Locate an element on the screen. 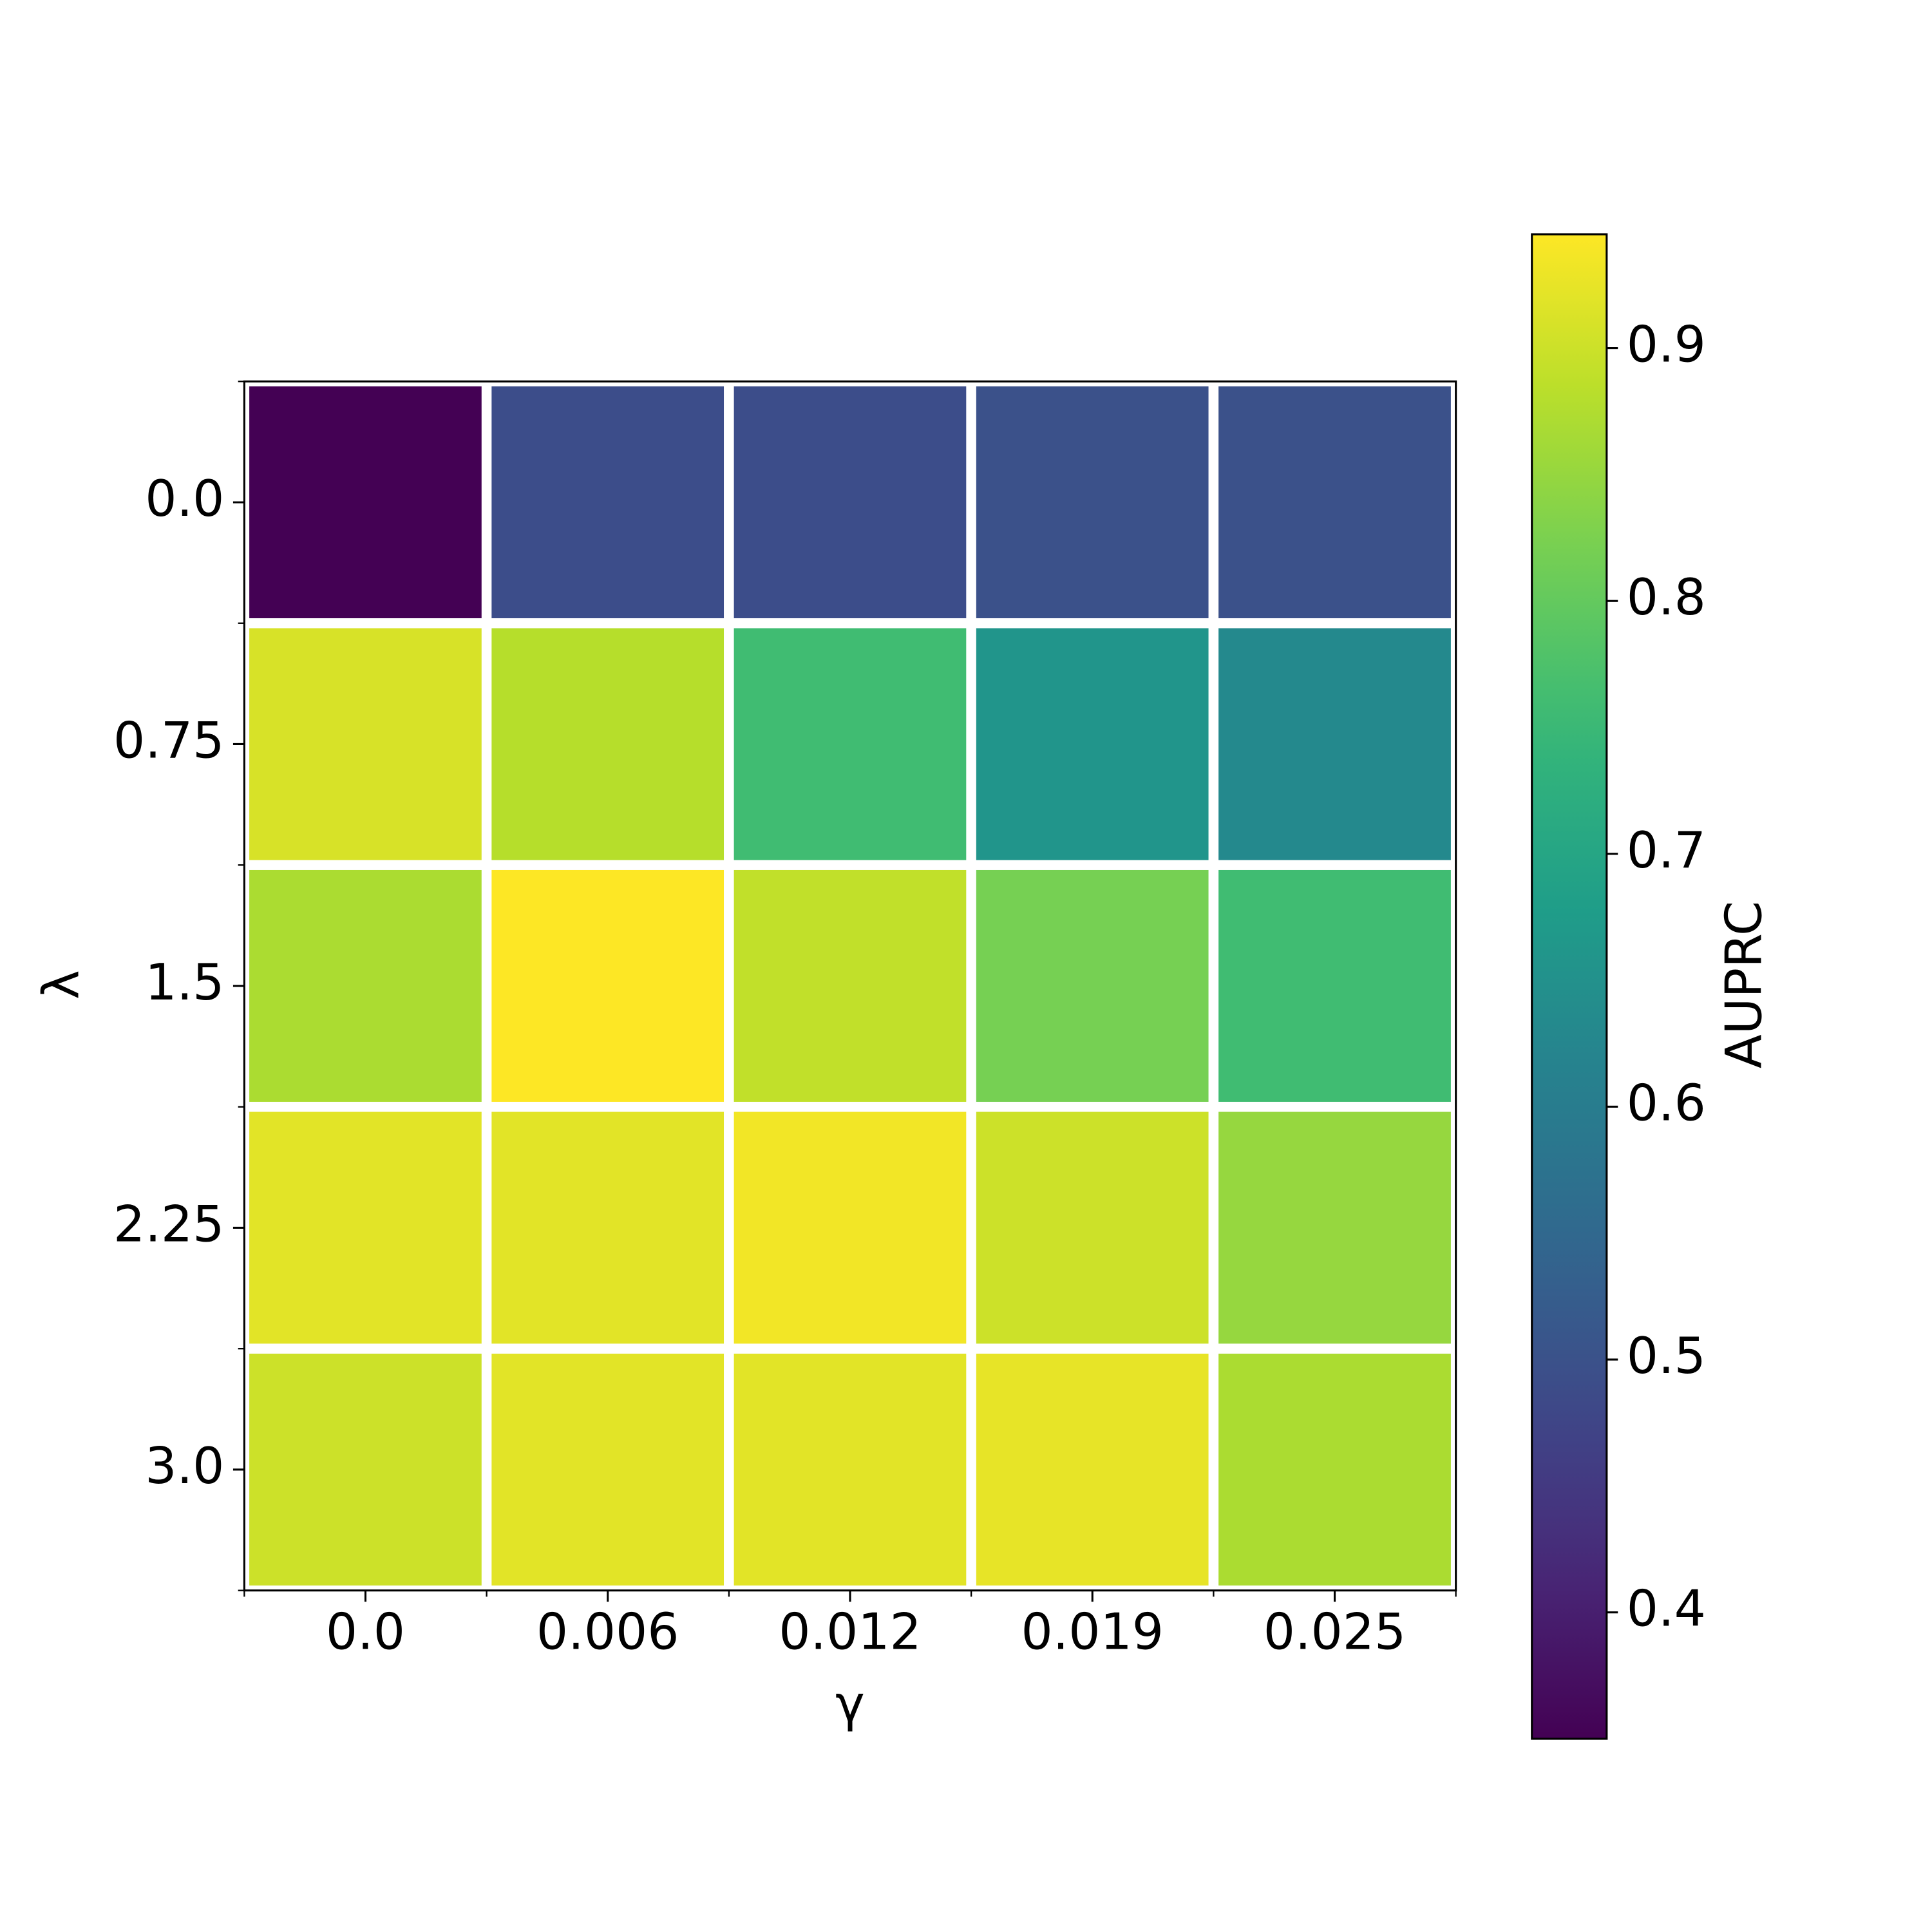 The height and width of the screenshot is (1932, 1932). y-tick-label: 0.75 is located at coordinates (168, 741).